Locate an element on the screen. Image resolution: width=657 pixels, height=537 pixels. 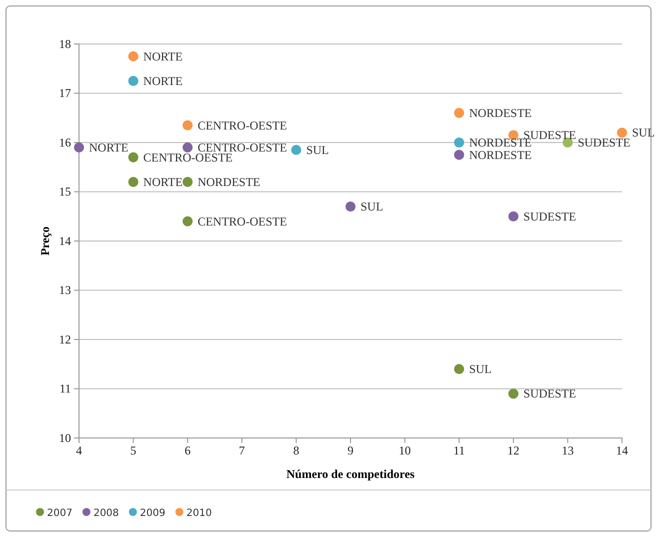
x-tick-label: 11 is located at coordinates (459, 451).